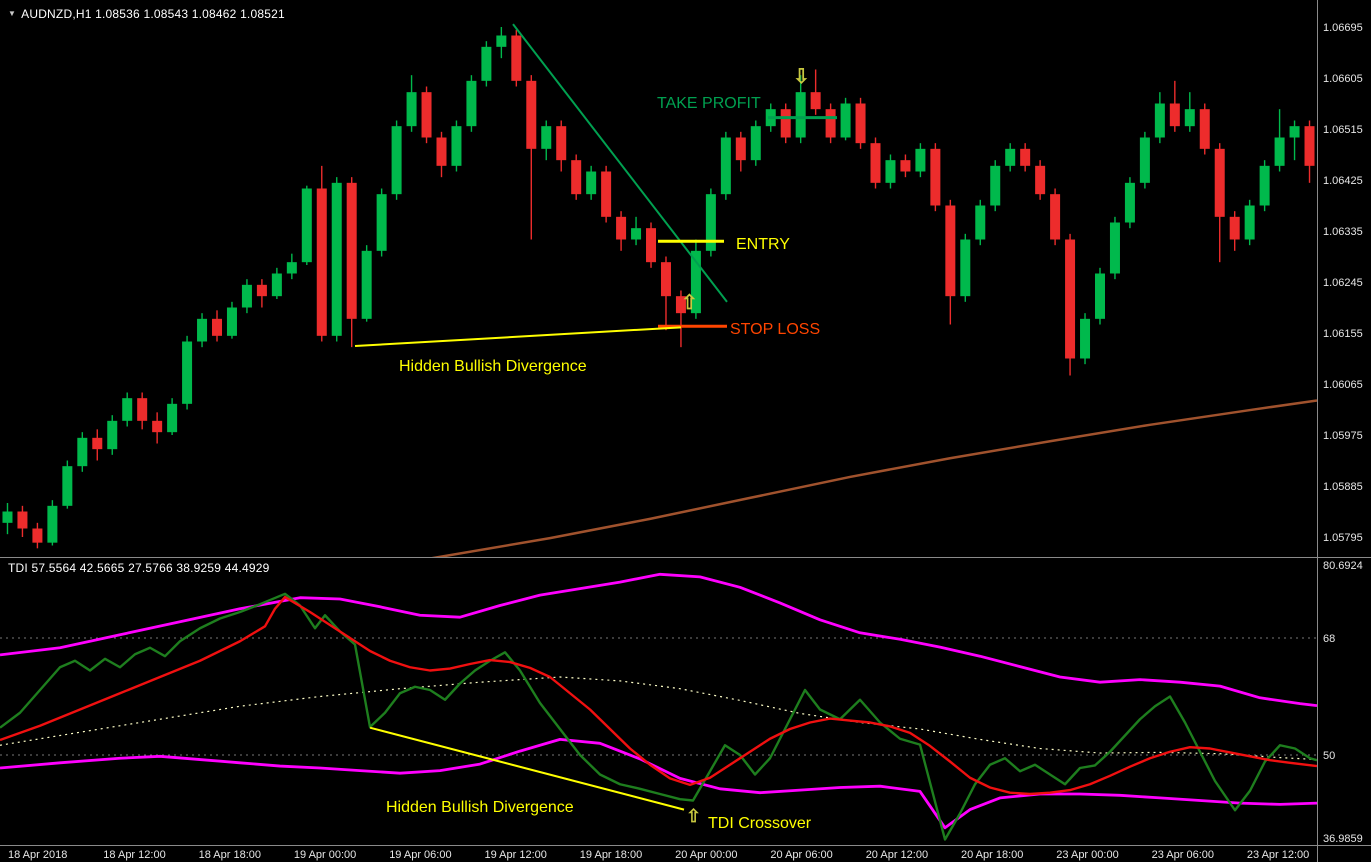 The image size is (1371, 862). What do you see at coordinates (1343, 839) in the screenshot?
I see `tdi-tick-label: 36.9859` at bounding box center [1343, 839].